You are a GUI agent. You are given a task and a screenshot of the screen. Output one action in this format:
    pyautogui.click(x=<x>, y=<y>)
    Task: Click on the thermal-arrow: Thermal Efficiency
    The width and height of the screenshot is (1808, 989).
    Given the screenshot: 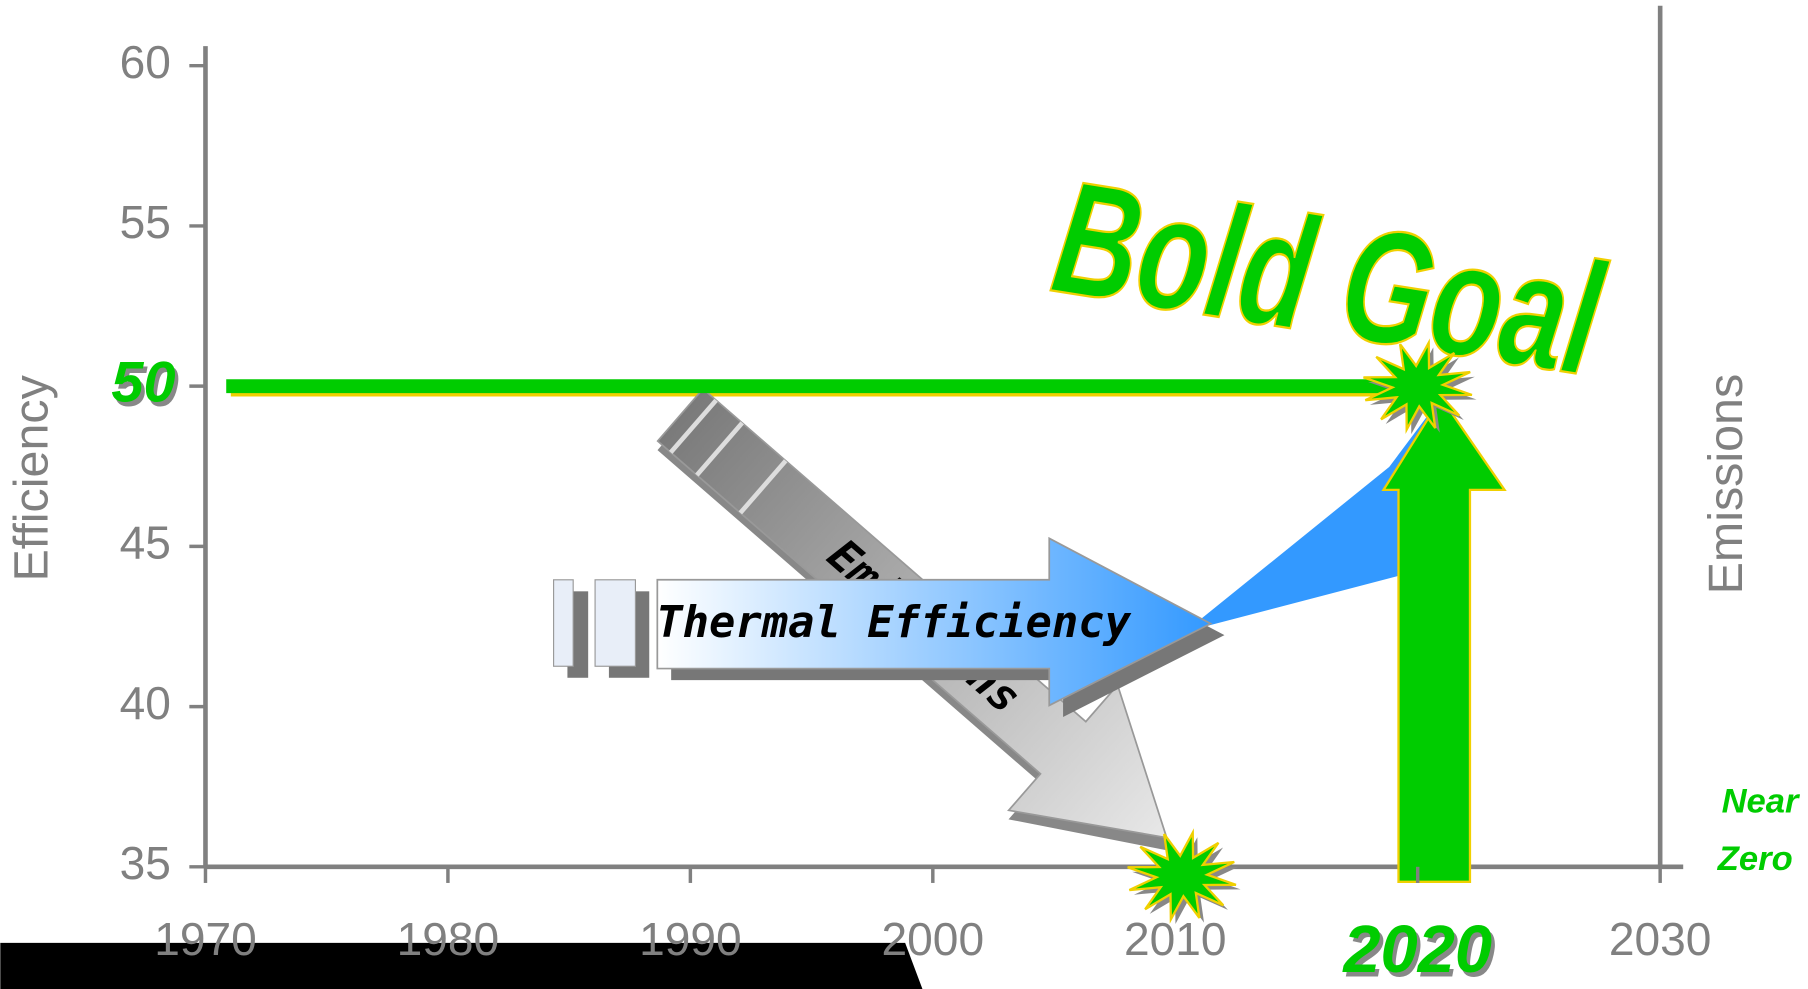 What is the action you would take?
    pyautogui.click(x=889, y=626)
    